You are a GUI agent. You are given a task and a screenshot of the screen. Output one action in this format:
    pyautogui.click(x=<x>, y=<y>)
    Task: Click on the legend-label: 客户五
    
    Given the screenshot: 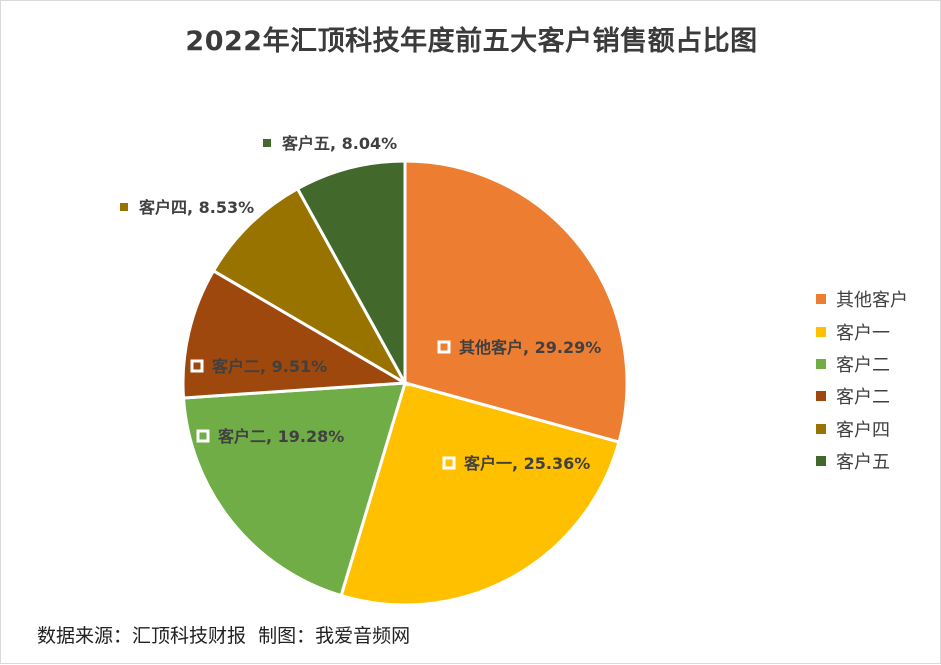 What is the action you would take?
    pyautogui.click(x=863, y=463)
    